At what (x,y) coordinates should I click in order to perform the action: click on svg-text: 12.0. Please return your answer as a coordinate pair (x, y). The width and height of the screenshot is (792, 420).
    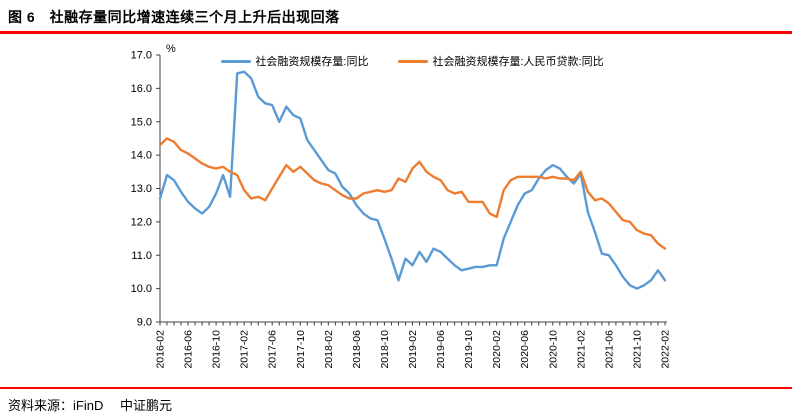
    Looking at the image, I should click on (141, 222).